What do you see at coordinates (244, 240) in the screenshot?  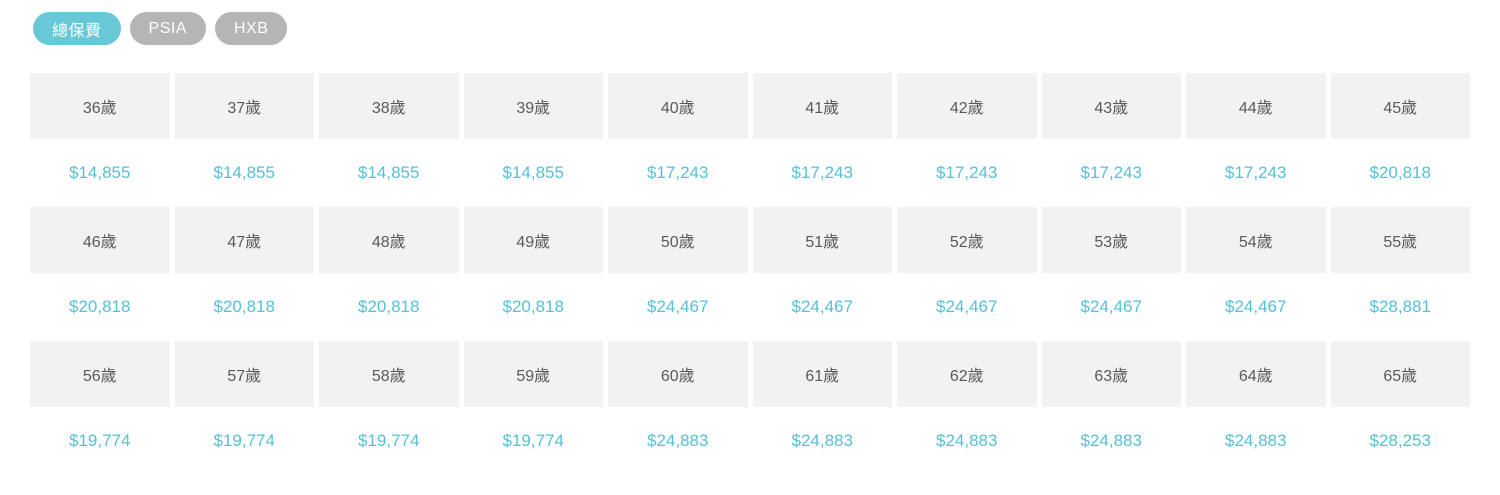 I see `age-header-cell: 47歲` at bounding box center [244, 240].